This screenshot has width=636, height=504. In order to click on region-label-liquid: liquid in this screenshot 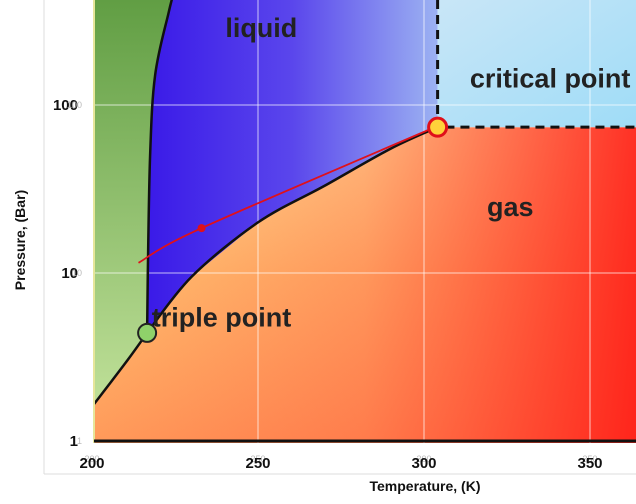, I will do `click(261, 28)`.